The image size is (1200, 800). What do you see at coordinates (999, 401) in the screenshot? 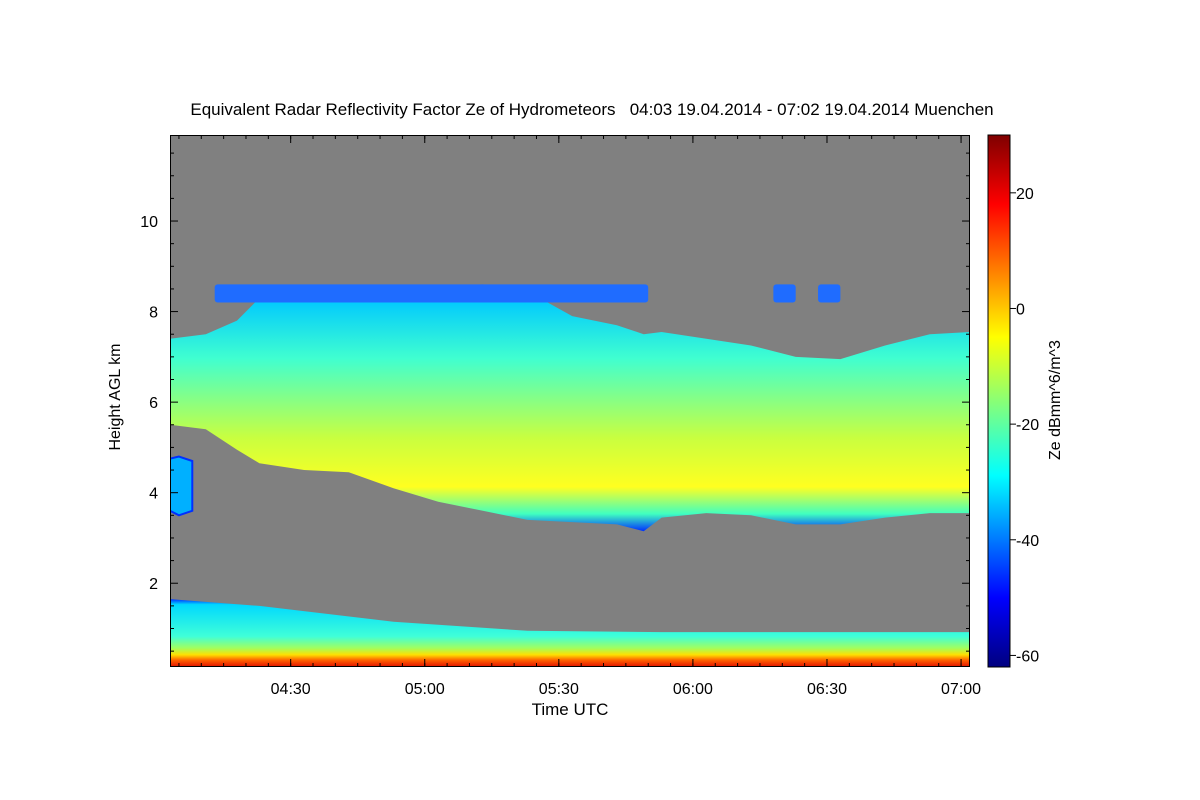
I see `colorbar` at bounding box center [999, 401].